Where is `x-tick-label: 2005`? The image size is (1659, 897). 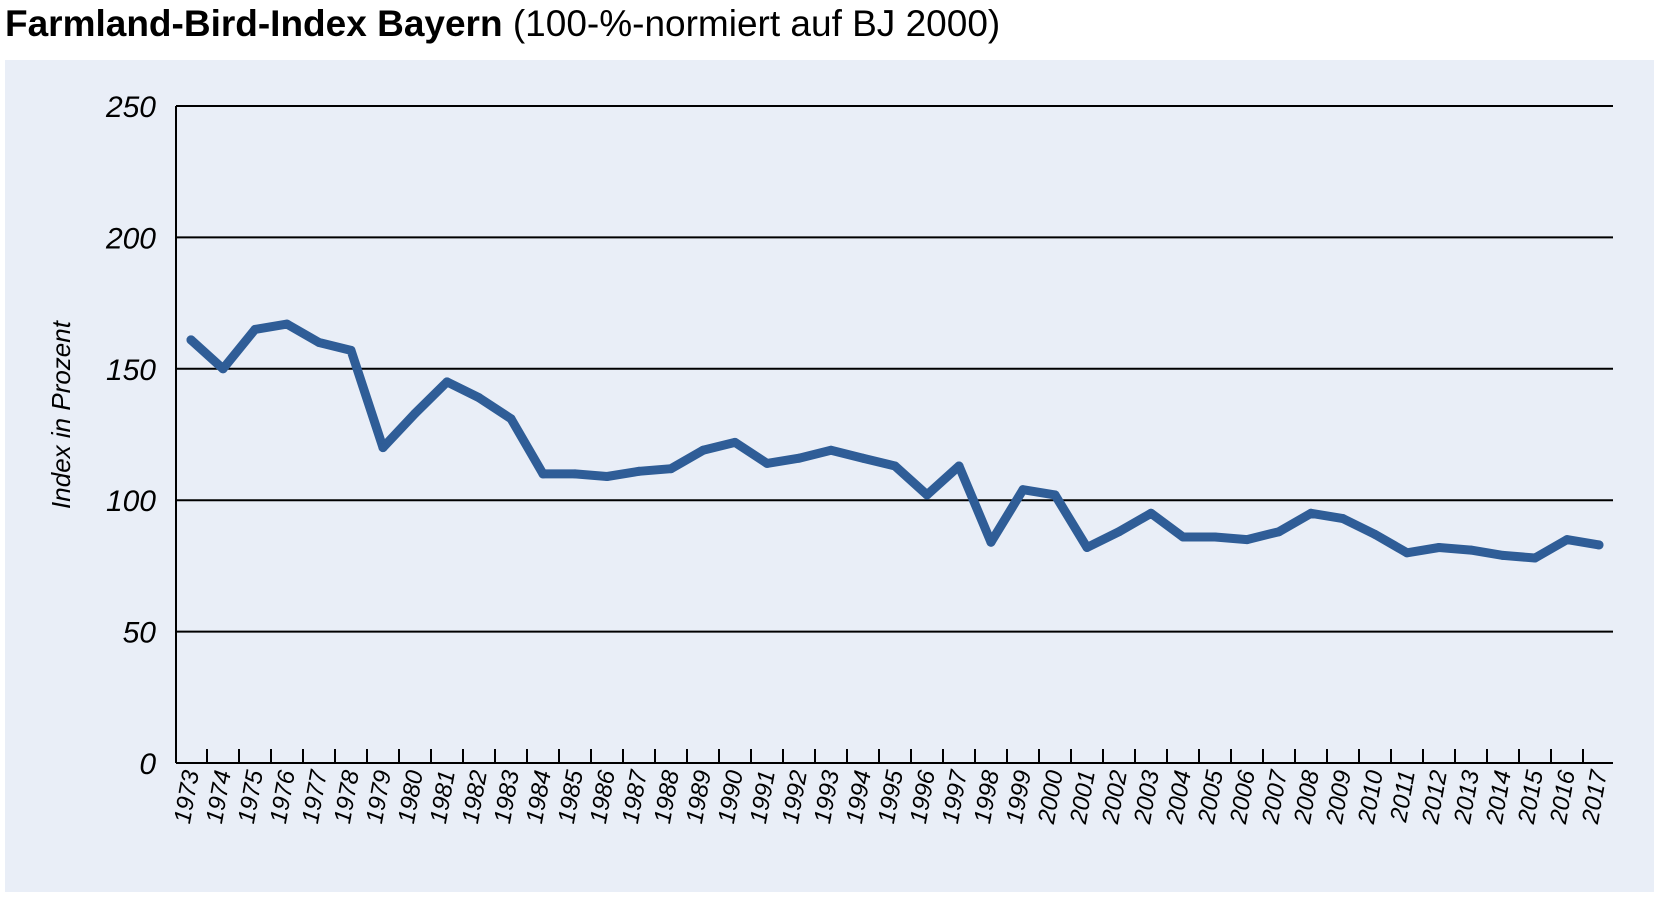 x-tick-label: 2005 is located at coordinates (1211, 797).